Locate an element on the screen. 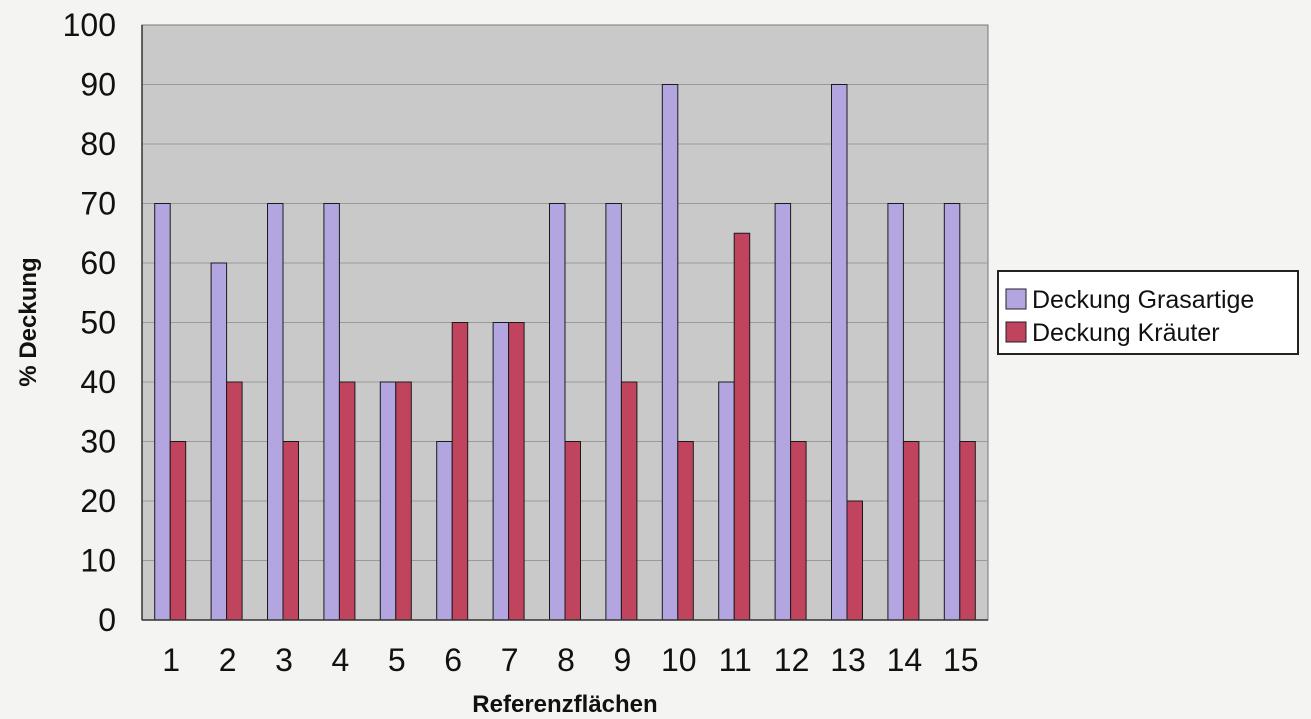 The height and width of the screenshot is (719, 1311). x-tick-label: 10 is located at coordinates (679, 660).